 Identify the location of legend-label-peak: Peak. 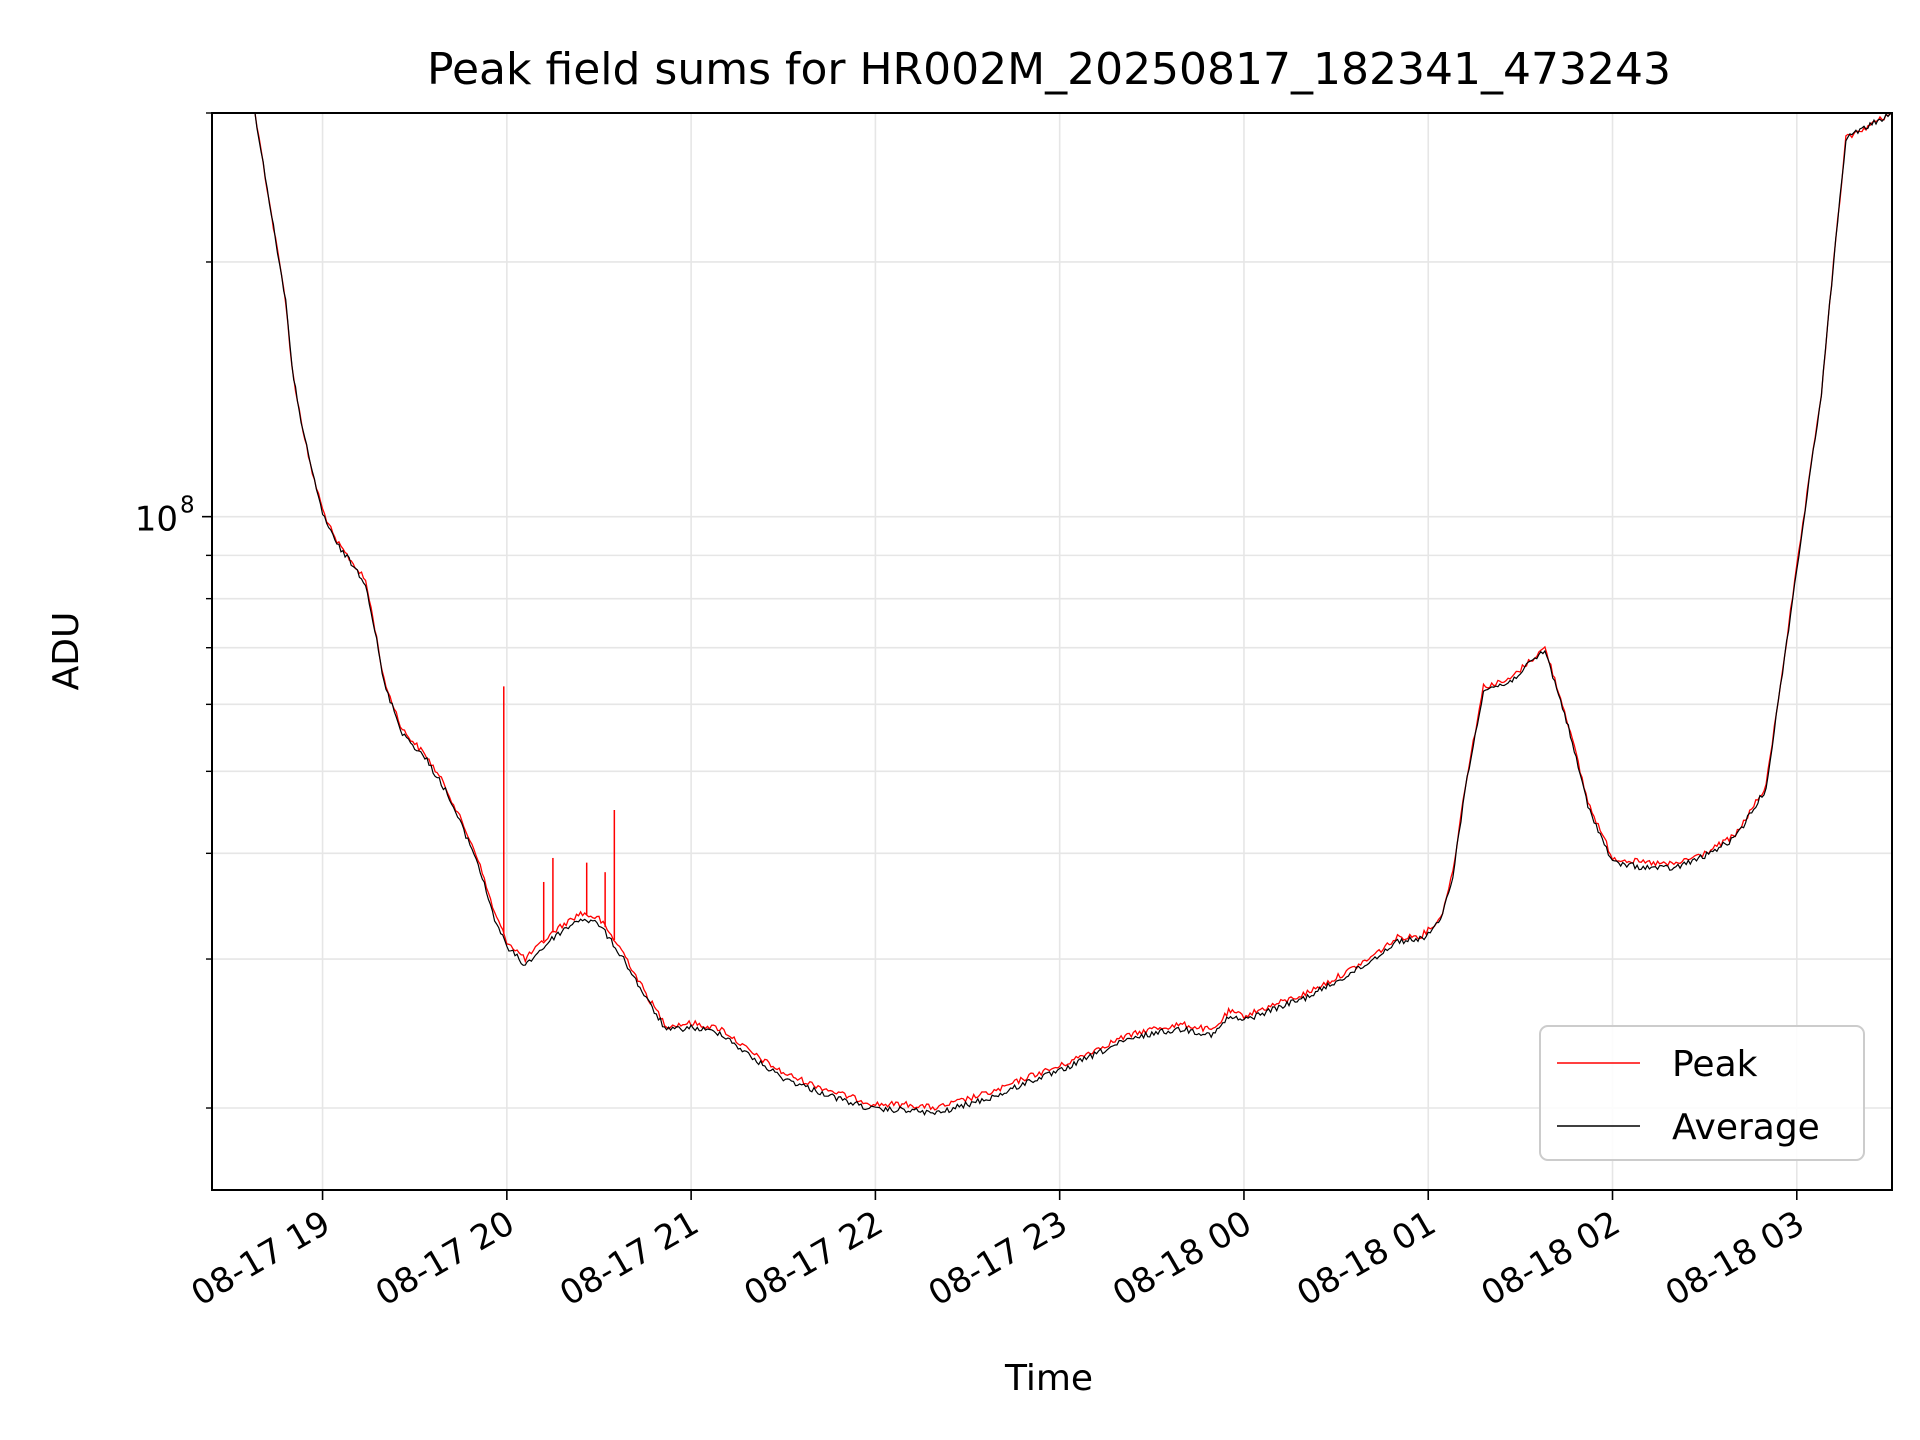
(1715, 1064).